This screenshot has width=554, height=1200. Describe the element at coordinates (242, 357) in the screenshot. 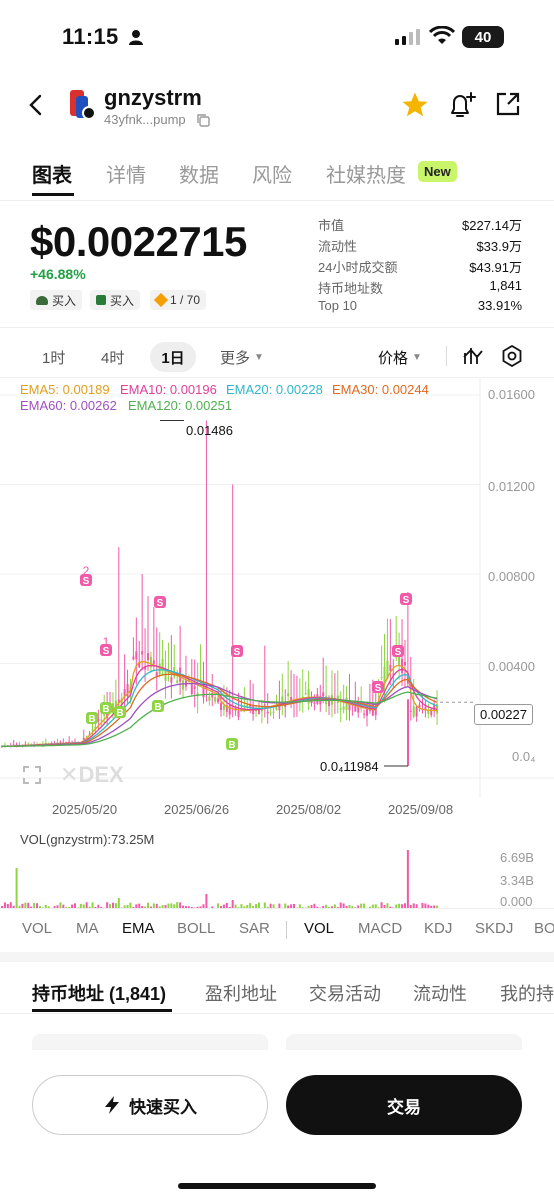

I see `timeframe-more: 更多 ▼` at that location.